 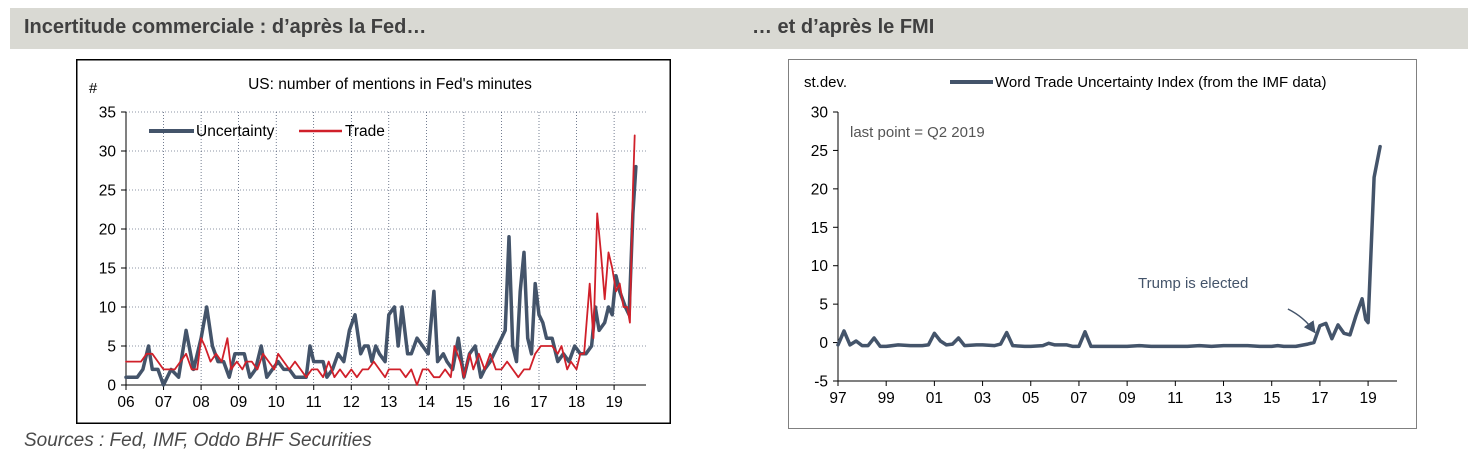 What do you see at coordinates (1301, 321) in the screenshot?
I see `annotation-arrow` at bounding box center [1301, 321].